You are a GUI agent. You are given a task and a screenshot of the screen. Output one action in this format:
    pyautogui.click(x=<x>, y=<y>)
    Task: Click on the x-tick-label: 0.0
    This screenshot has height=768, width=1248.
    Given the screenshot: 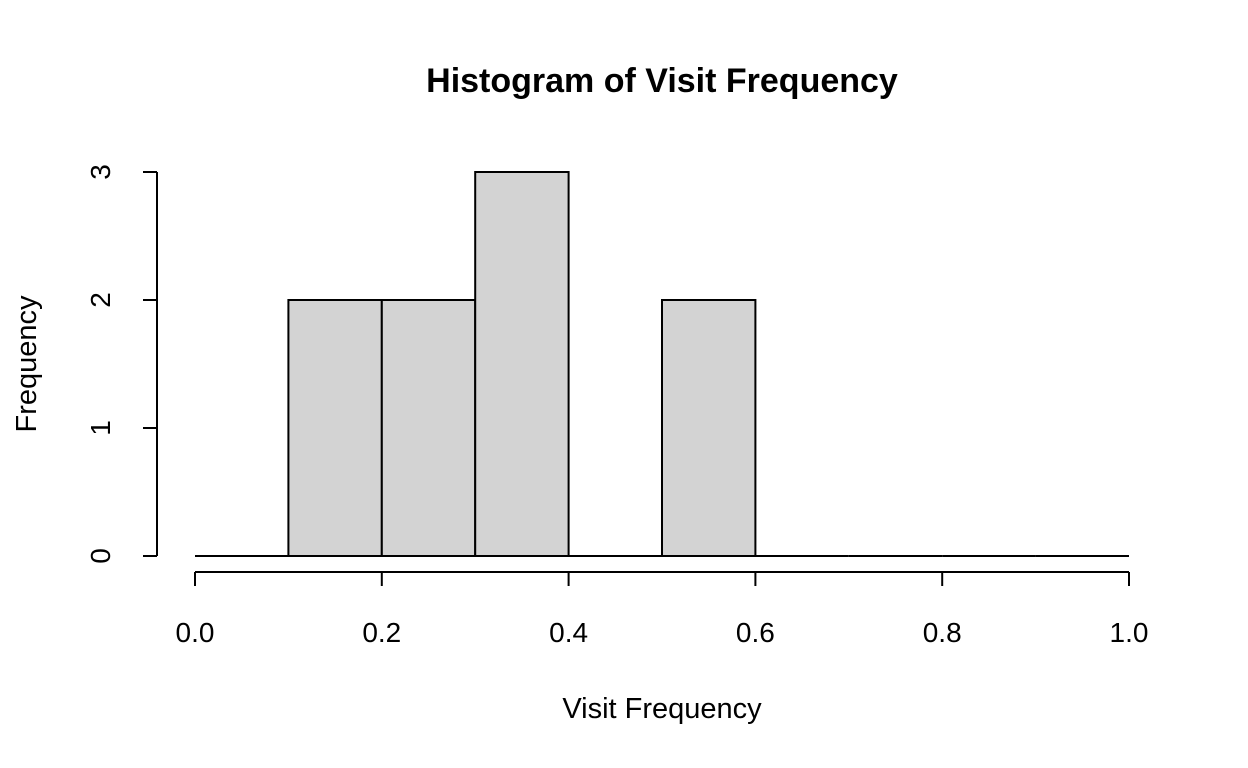 What is the action you would take?
    pyautogui.click(x=195, y=632)
    